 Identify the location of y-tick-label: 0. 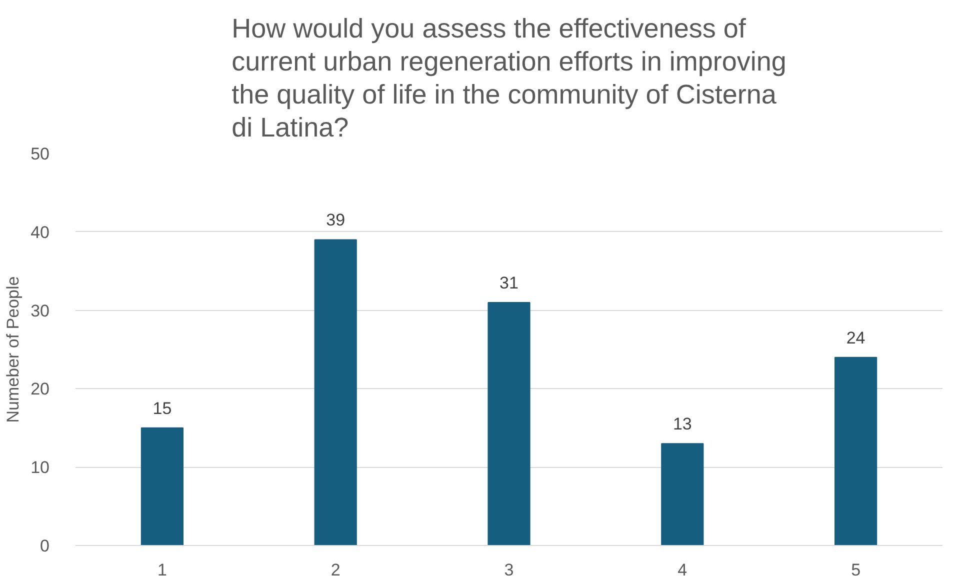
(45, 546).